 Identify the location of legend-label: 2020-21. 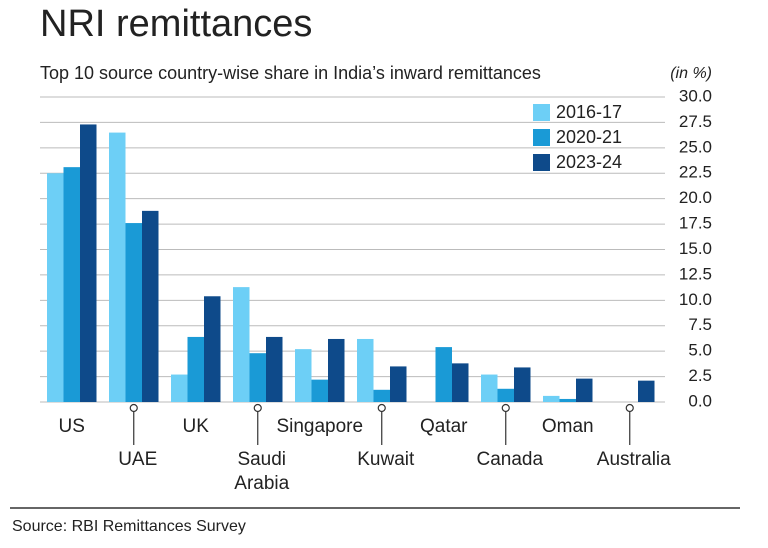
(589, 137).